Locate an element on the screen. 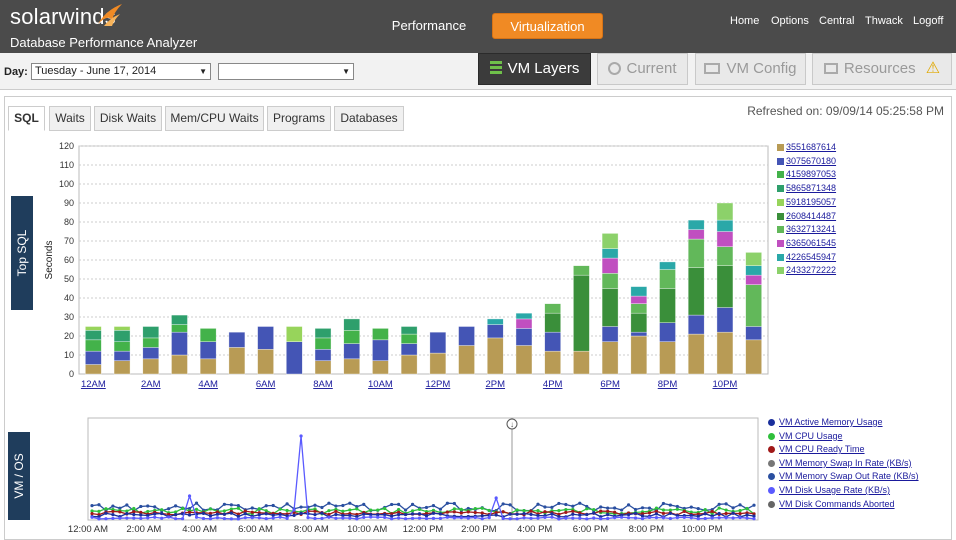  layers-icon is located at coordinates (495, 68).